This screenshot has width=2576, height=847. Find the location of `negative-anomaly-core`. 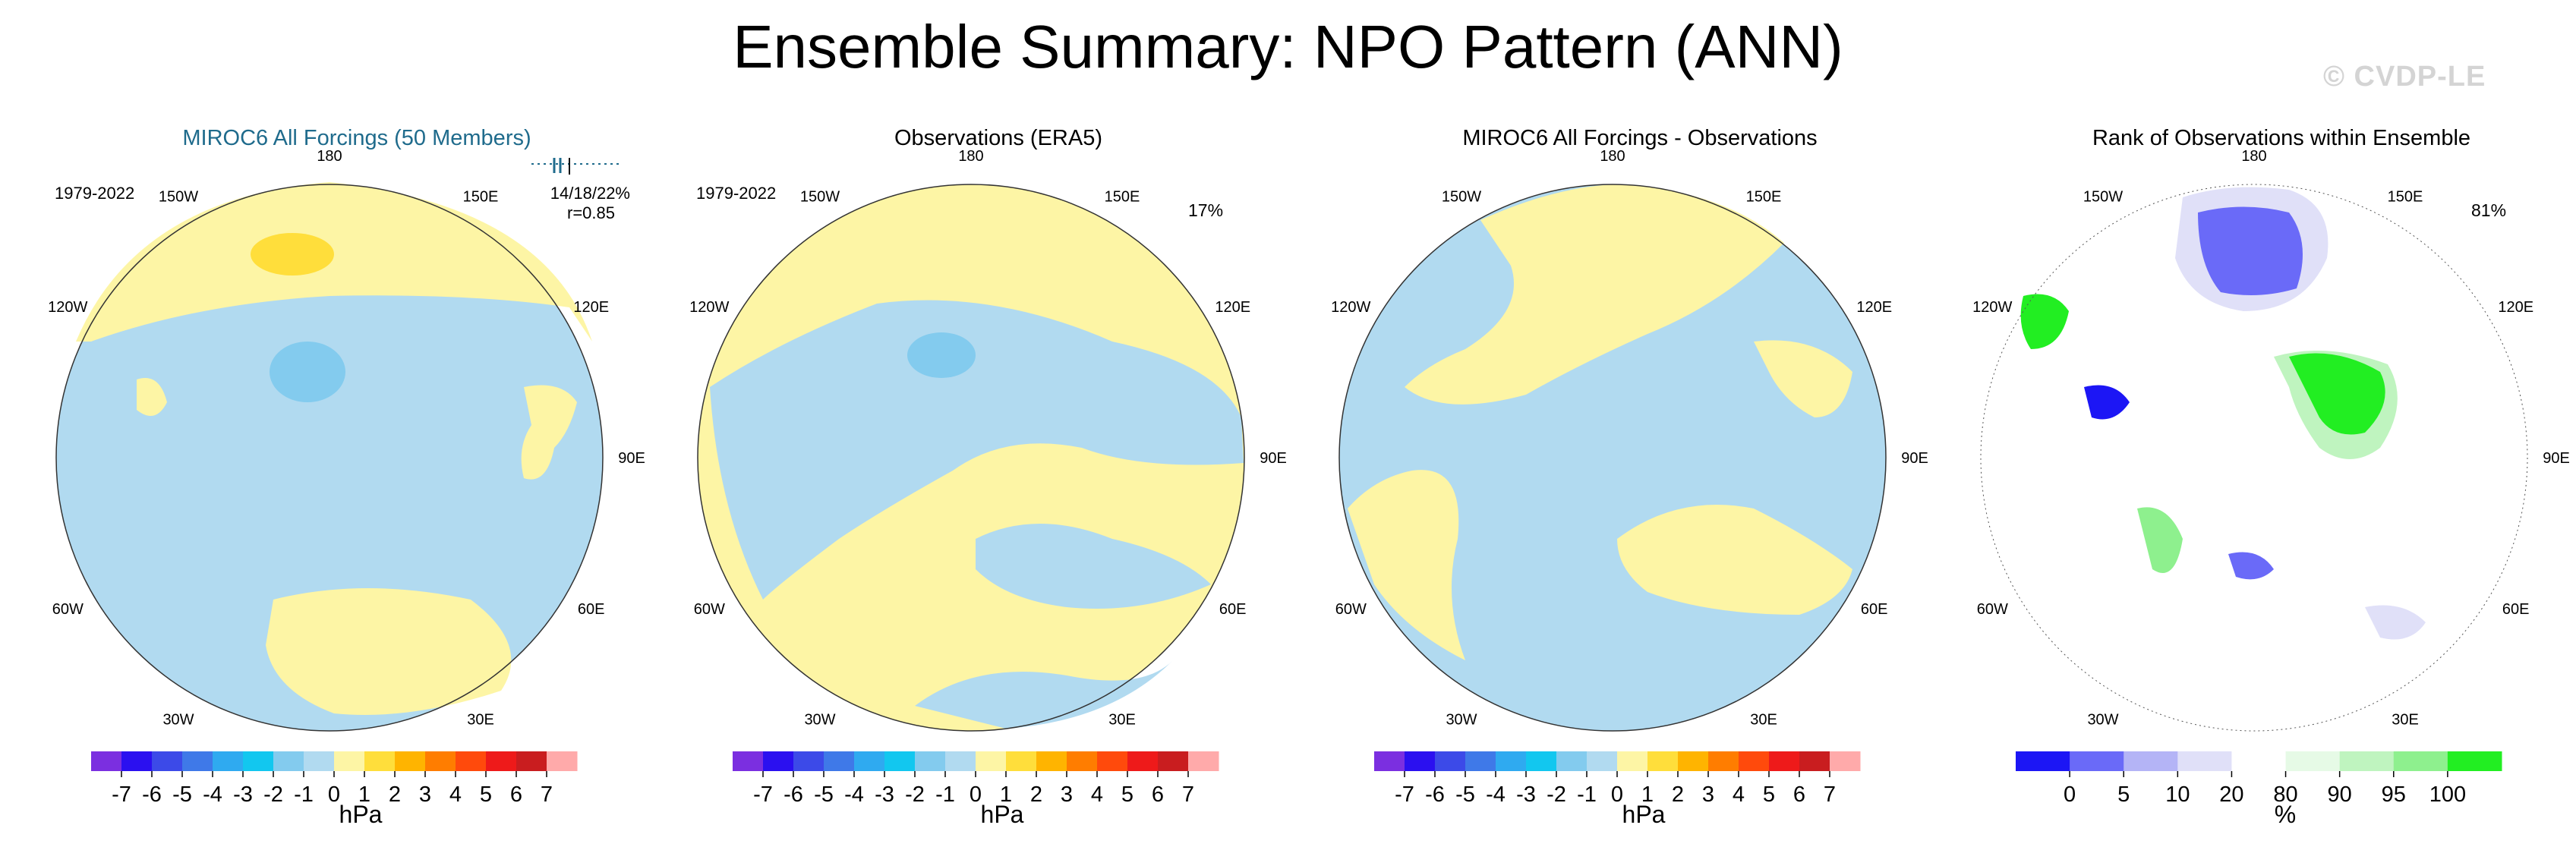

negative-anomaly-core is located at coordinates (307, 372).